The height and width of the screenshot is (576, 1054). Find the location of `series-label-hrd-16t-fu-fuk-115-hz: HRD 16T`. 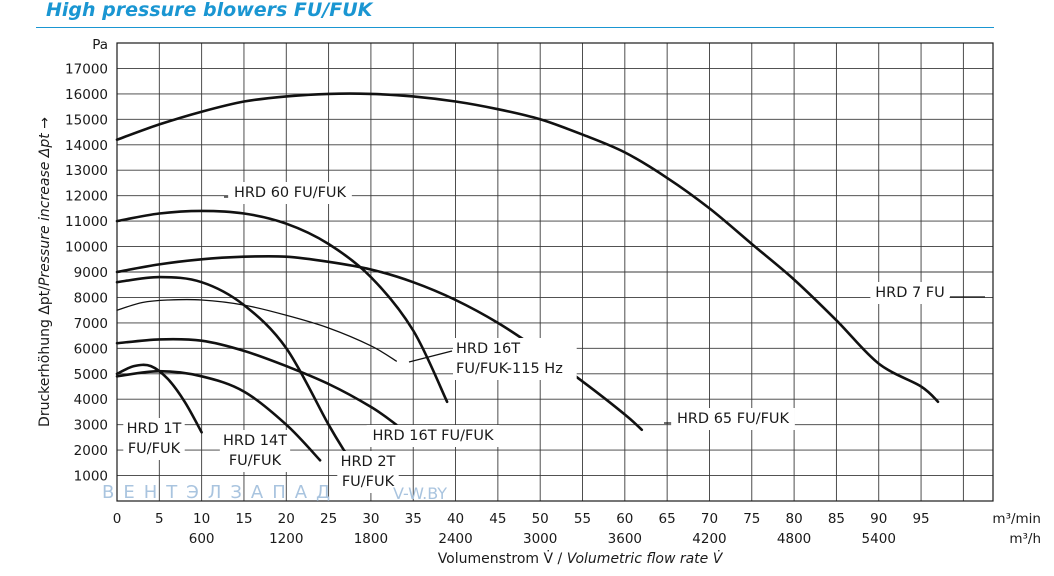

series-label-hrd-16t-fu-fuk-115-hz: HRD 16T is located at coordinates (488, 349).